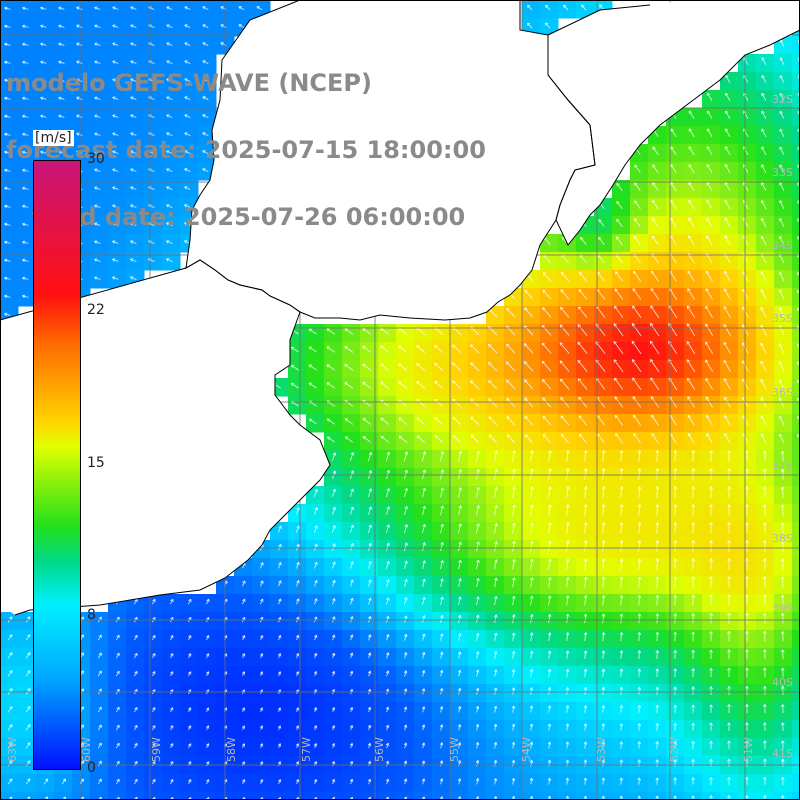  Describe the element at coordinates (231, 749) in the screenshot. I see `lon-label: 58W` at that location.